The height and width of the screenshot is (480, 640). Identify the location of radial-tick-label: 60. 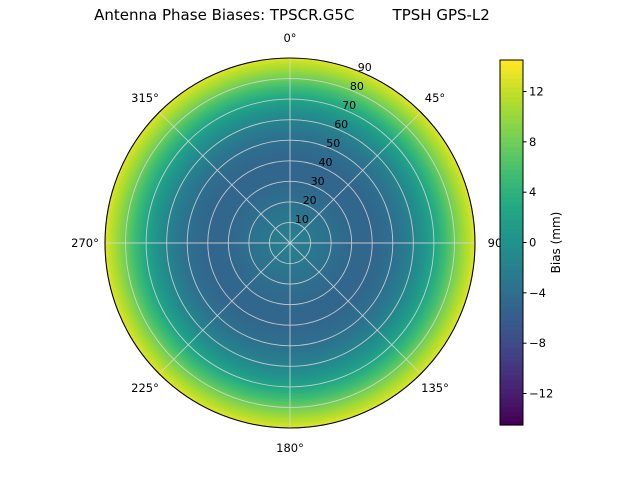
(341, 124).